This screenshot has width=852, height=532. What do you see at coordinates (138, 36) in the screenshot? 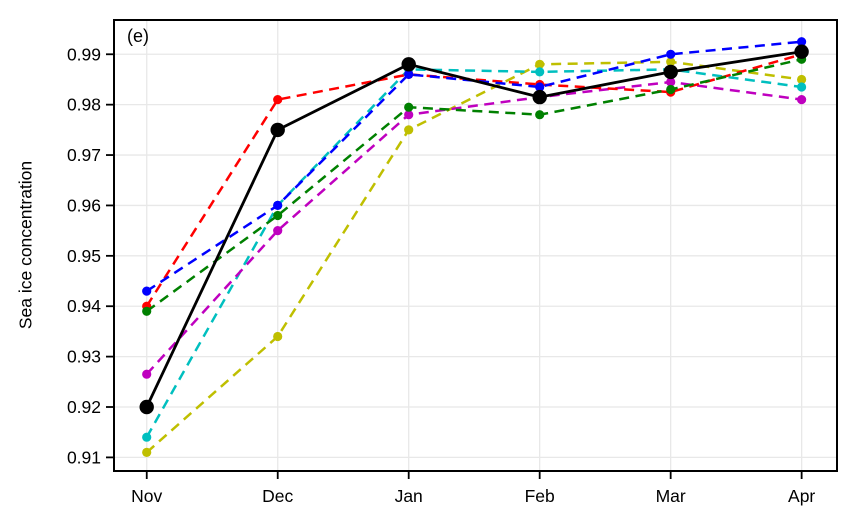
I see `panel-label: (e)` at bounding box center [138, 36].